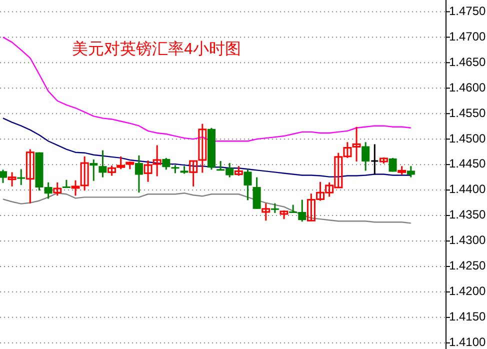 The height and width of the screenshot is (349, 487). What do you see at coordinates (467, 215) in the screenshot?
I see `y-tick-label: 1.4350` at bounding box center [467, 215].